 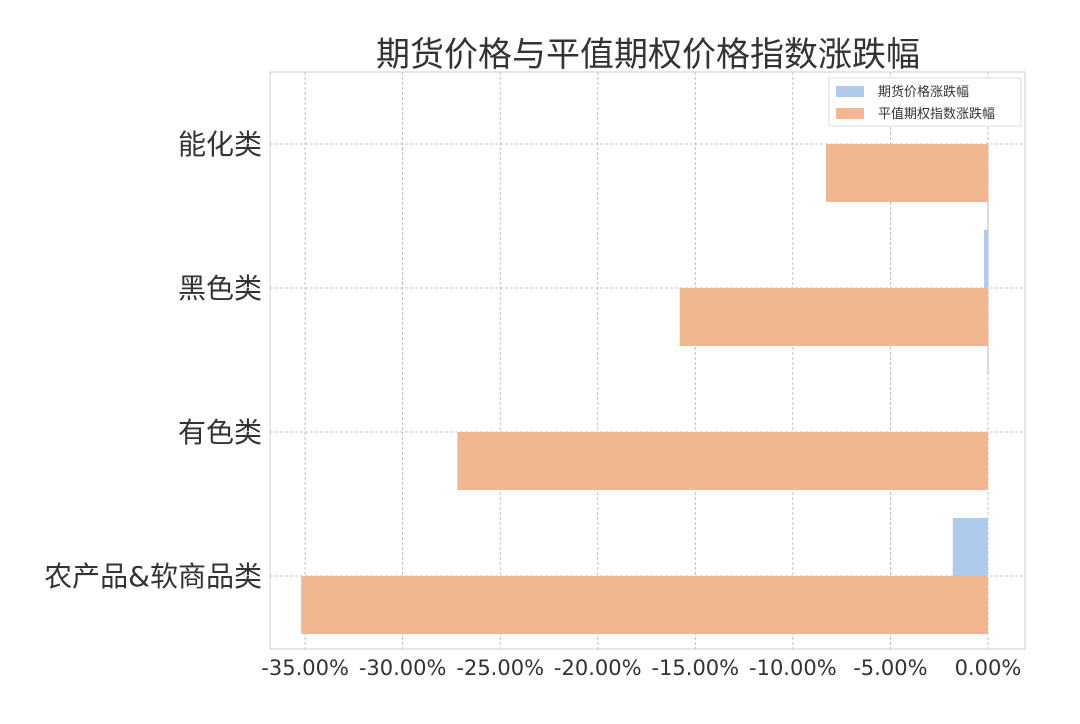 I want to click on legend-label: 平值期权指数涨跌幅, so click(x=936, y=114).